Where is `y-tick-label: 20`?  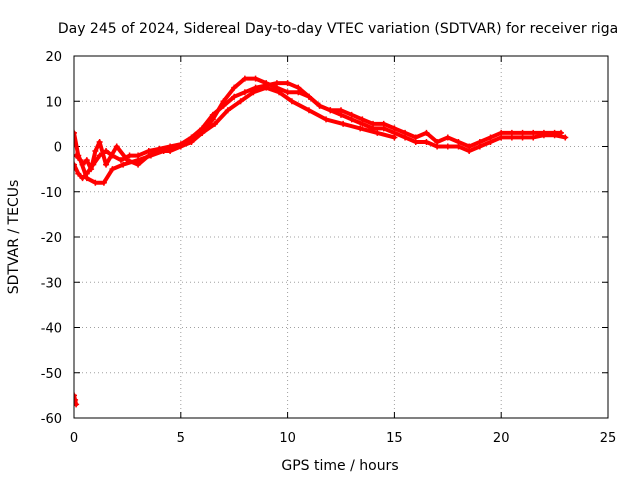
y-tick-label: 20 is located at coordinates (53, 57).